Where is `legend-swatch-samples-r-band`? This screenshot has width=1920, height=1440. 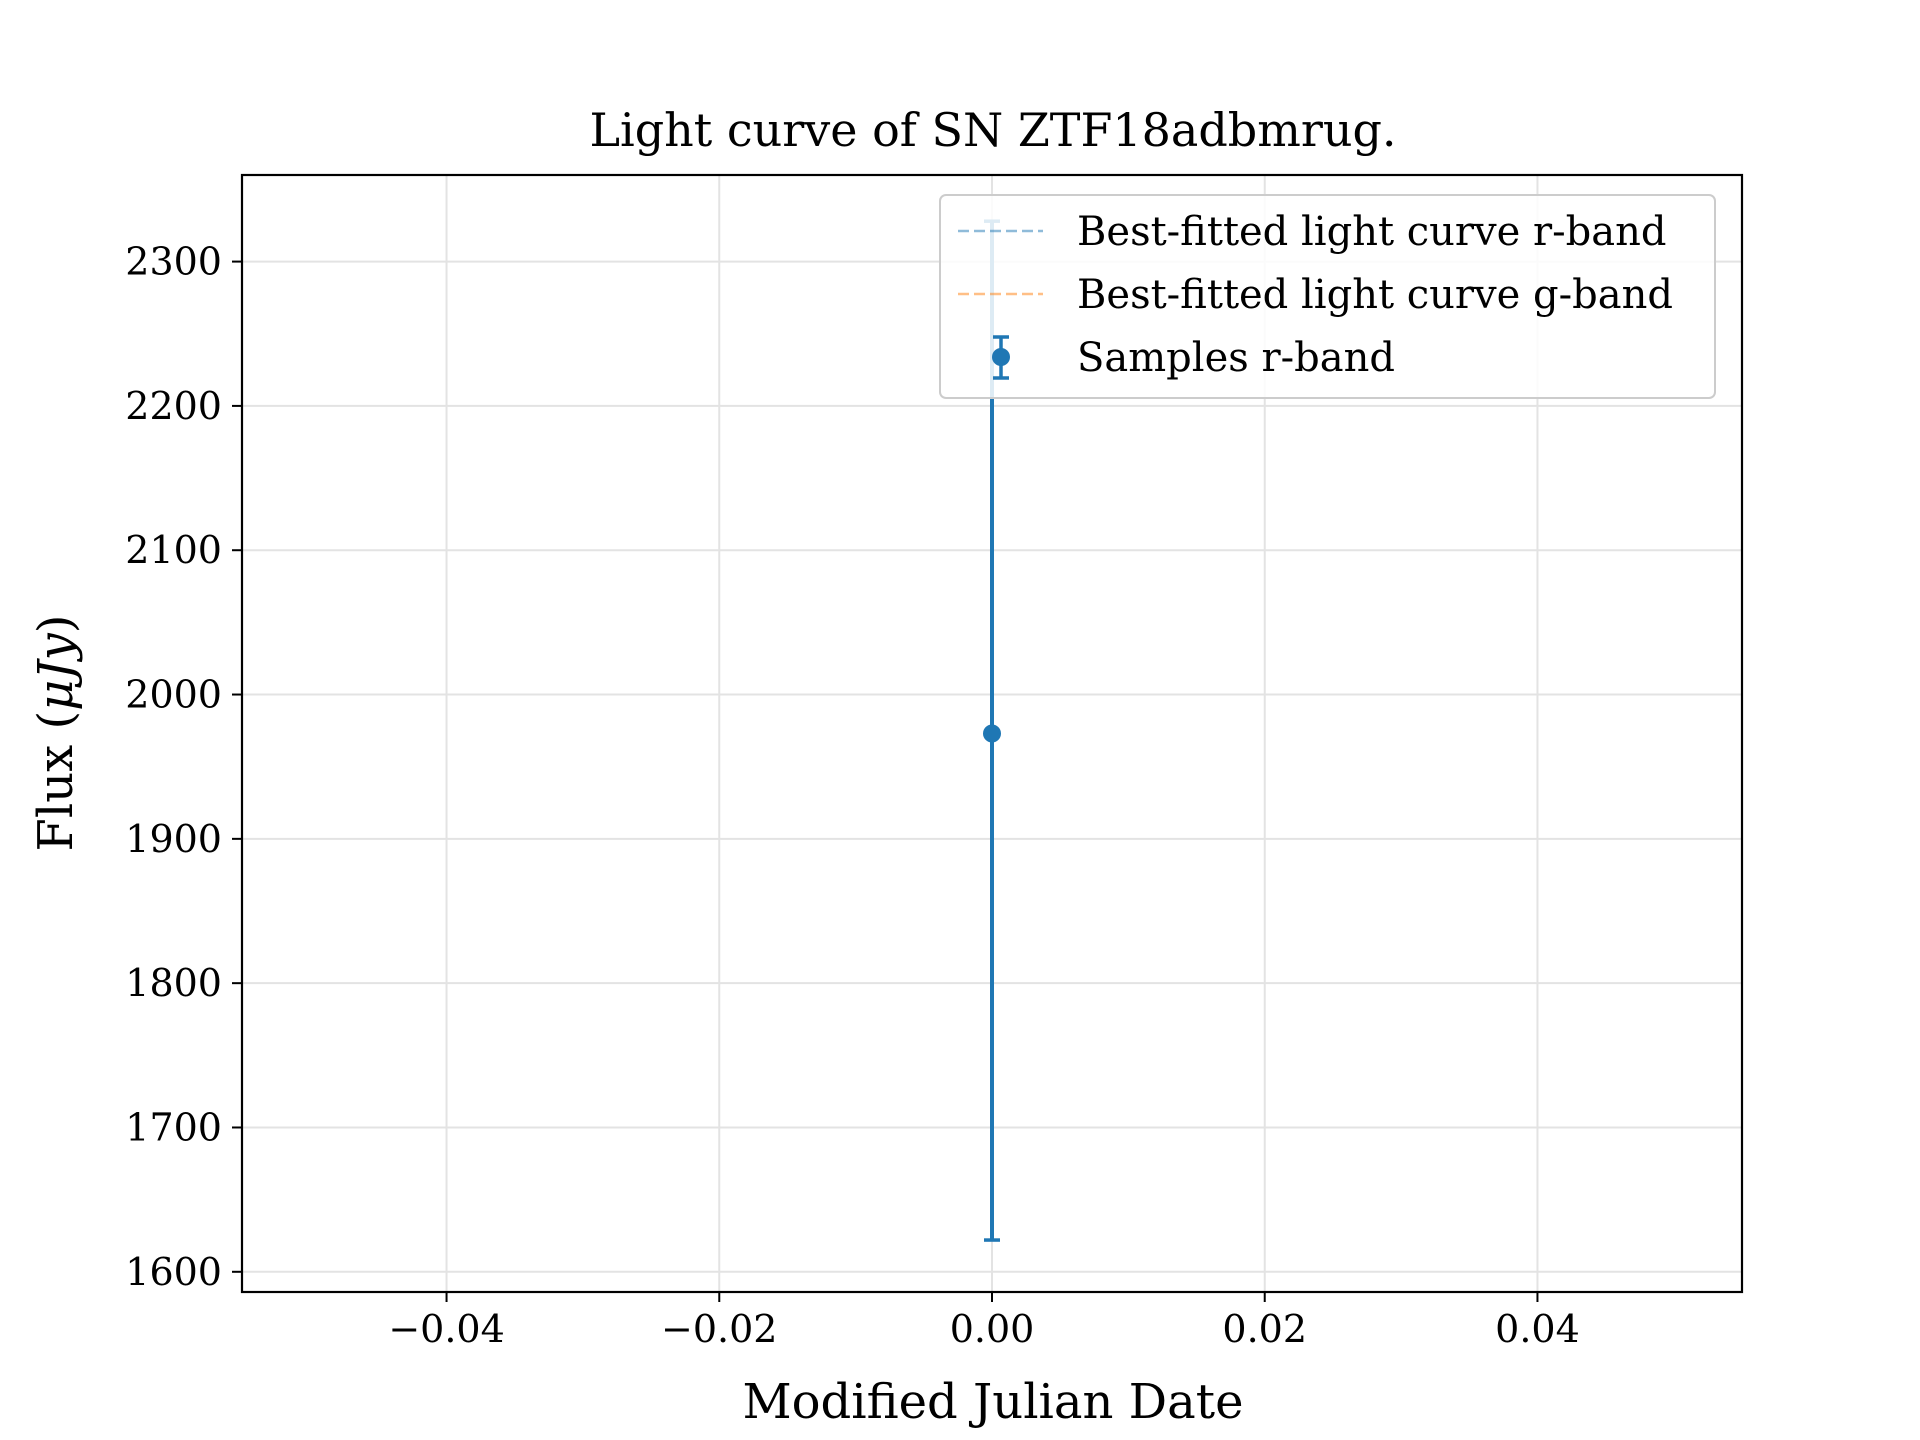
legend-swatch-samples-r-band is located at coordinates (1001, 357).